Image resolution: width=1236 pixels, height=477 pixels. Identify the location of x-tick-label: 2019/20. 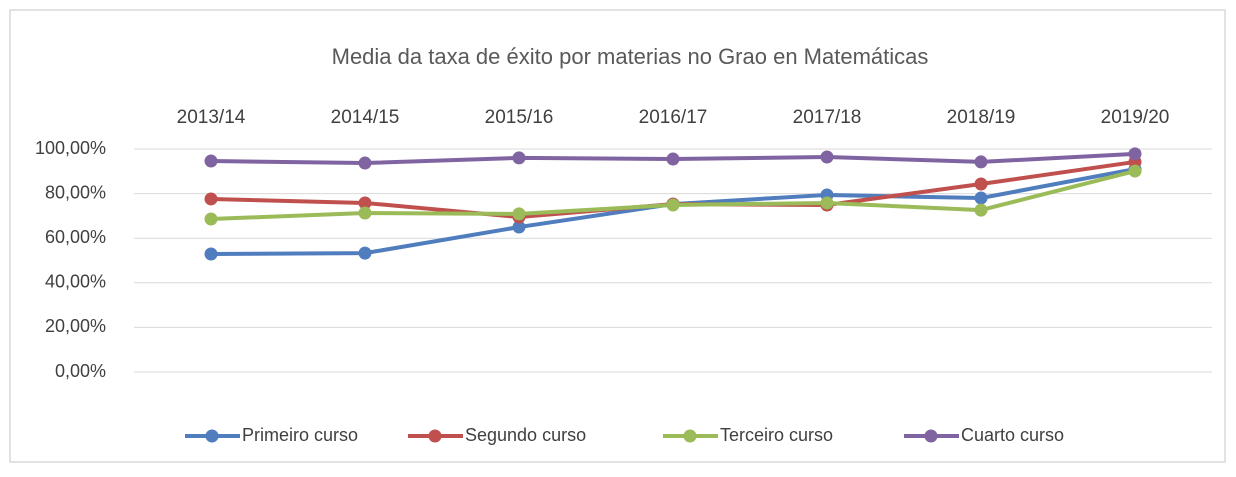
(1135, 117).